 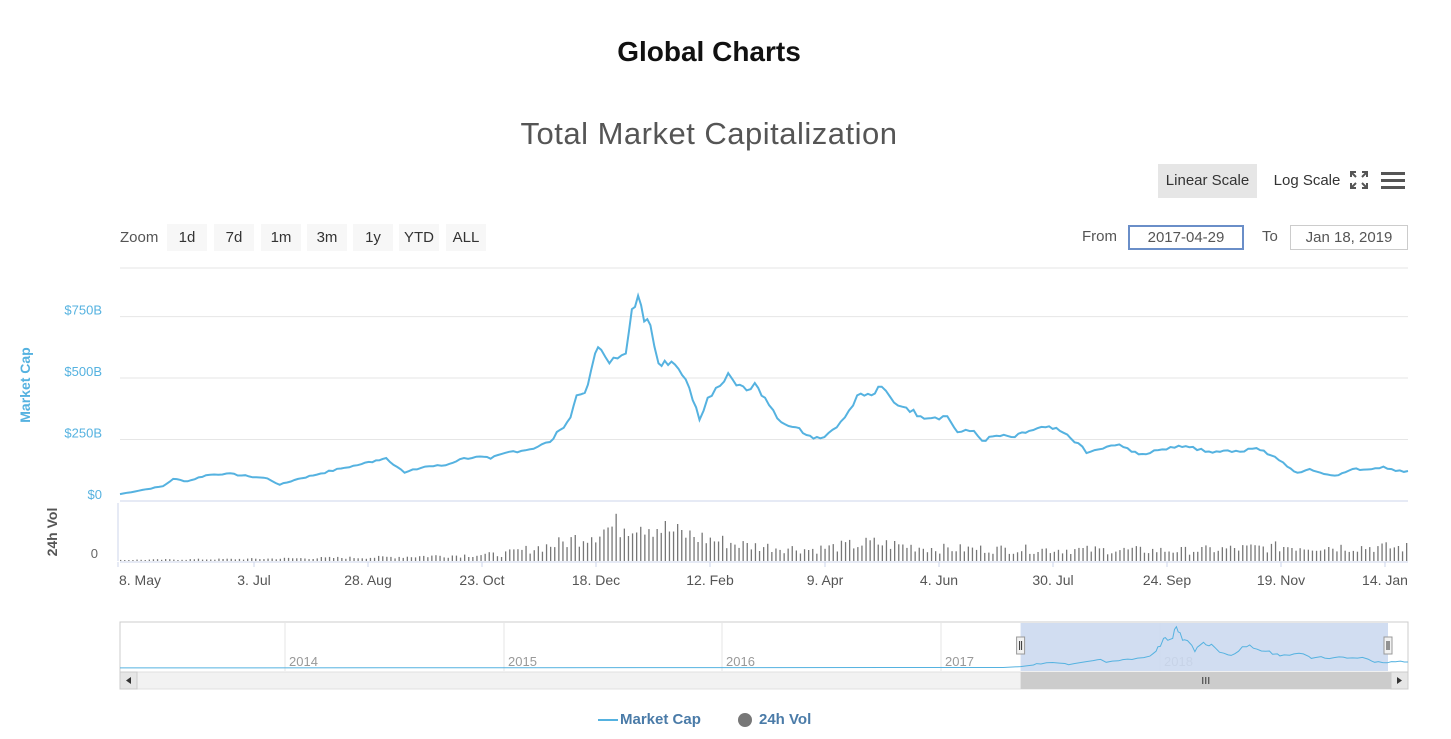 I want to click on linear-scale-button: Linear Scale, so click(x=1207, y=181).